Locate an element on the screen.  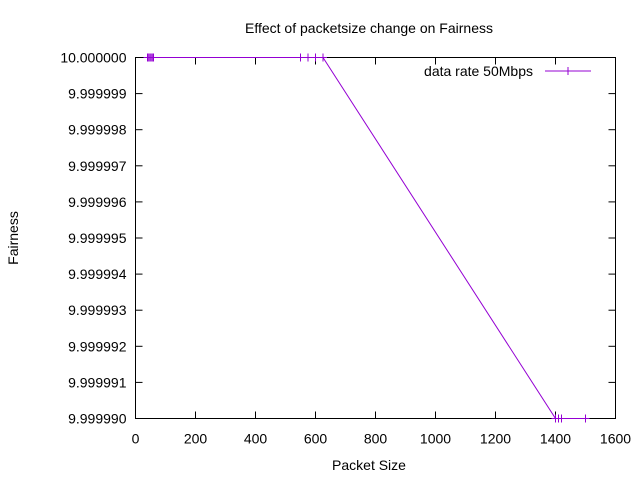
y-tick-label: 9.999997 is located at coordinates (97, 166).